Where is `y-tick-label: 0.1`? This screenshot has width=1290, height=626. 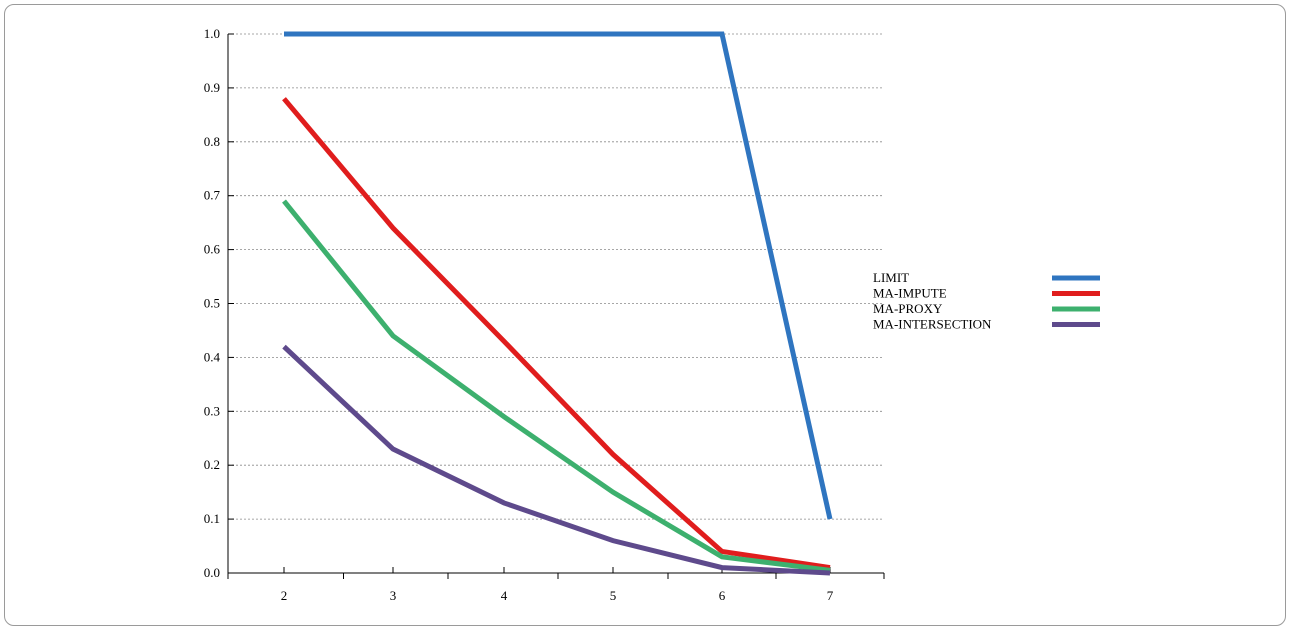
y-tick-label: 0.1 is located at coordinates (212, 518).